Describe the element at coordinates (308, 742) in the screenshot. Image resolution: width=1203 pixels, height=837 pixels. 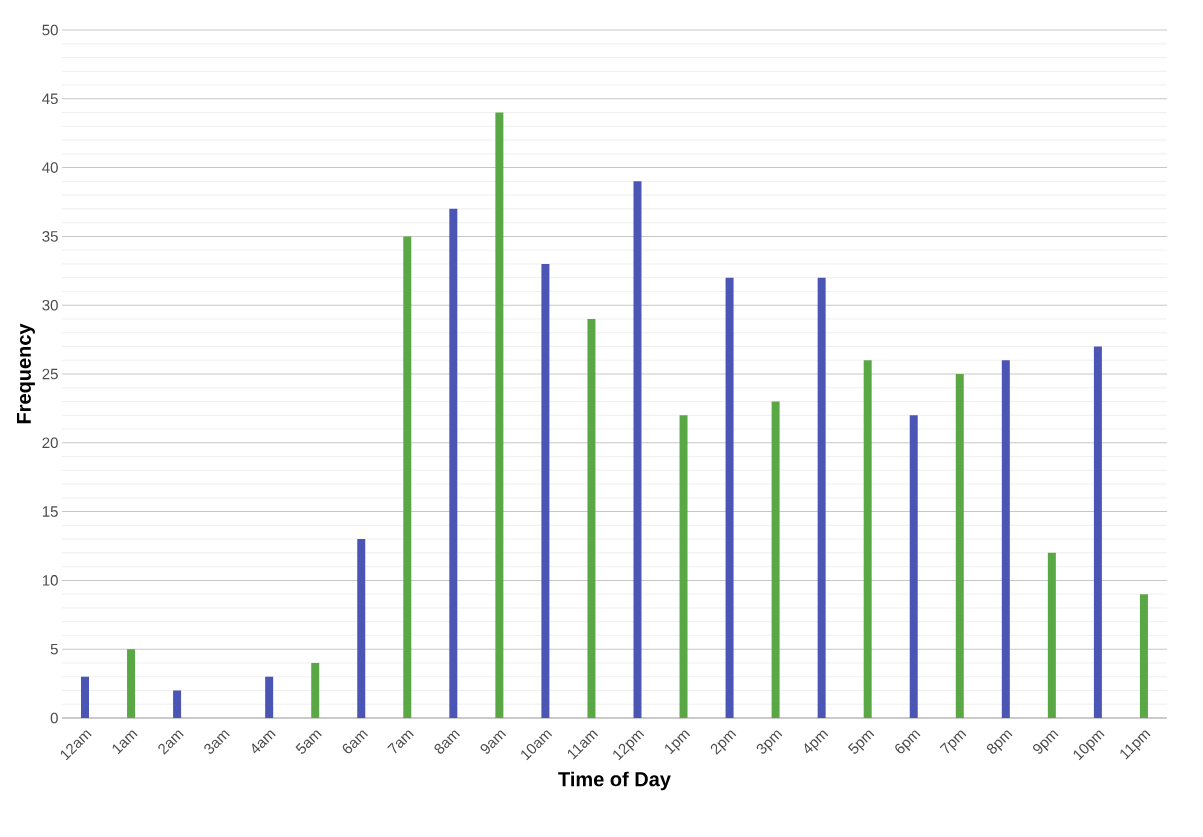
I see `x-tick-label: 5am` at that location.